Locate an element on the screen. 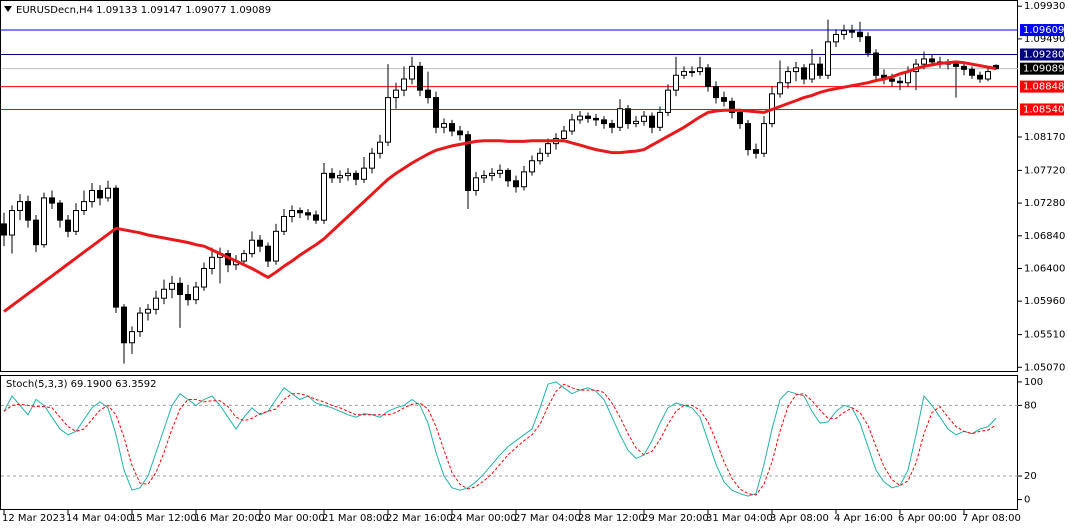 This screenshot has height=528, width=1068. x-tick-label: 31 Mar 04:00 is located at coordinates (739, 518).